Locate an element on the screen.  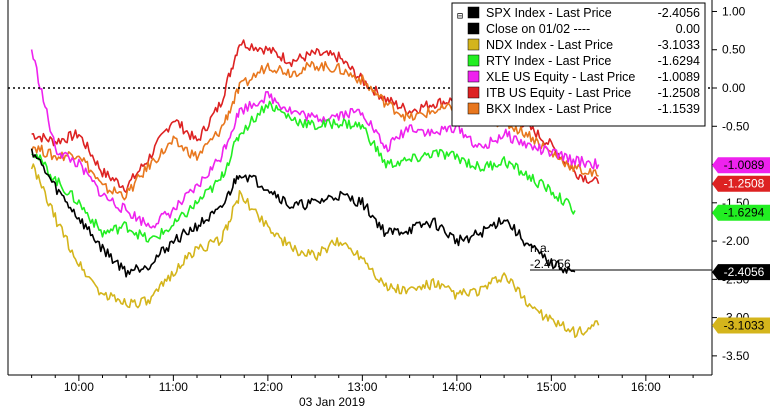
legend-label: Close on 01/02 ---- is located at coordinates (538, 29).